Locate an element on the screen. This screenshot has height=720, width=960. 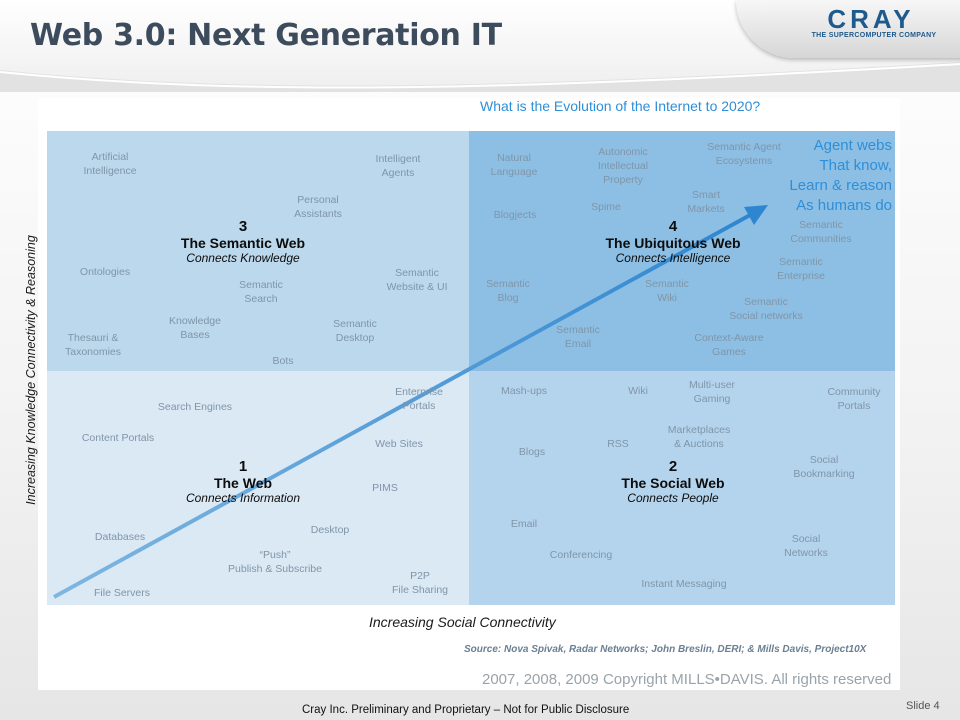
technology-label-line: Mash-ups is located at coordinates (524, 391).